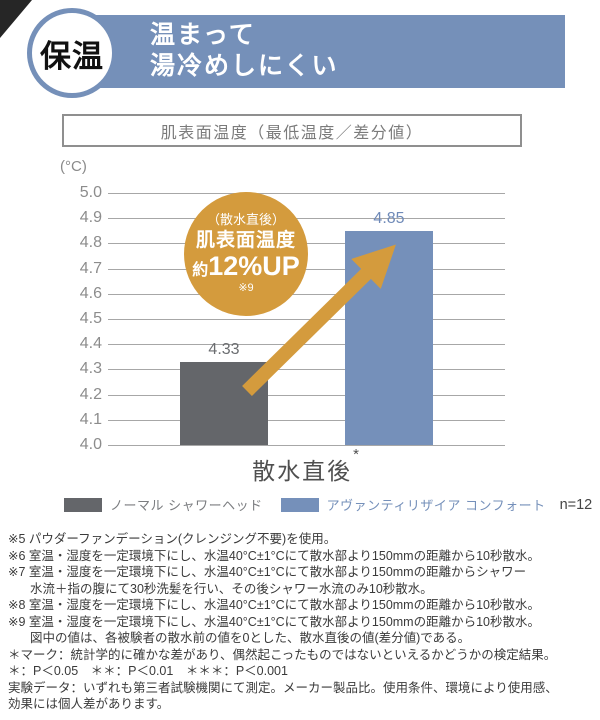 This screenshot has width=600, height=720. What do you see at coordinates (302, 471) in the screenshot?
I see `x-axis-category: 散水直後` at bounding box center [302, 471].